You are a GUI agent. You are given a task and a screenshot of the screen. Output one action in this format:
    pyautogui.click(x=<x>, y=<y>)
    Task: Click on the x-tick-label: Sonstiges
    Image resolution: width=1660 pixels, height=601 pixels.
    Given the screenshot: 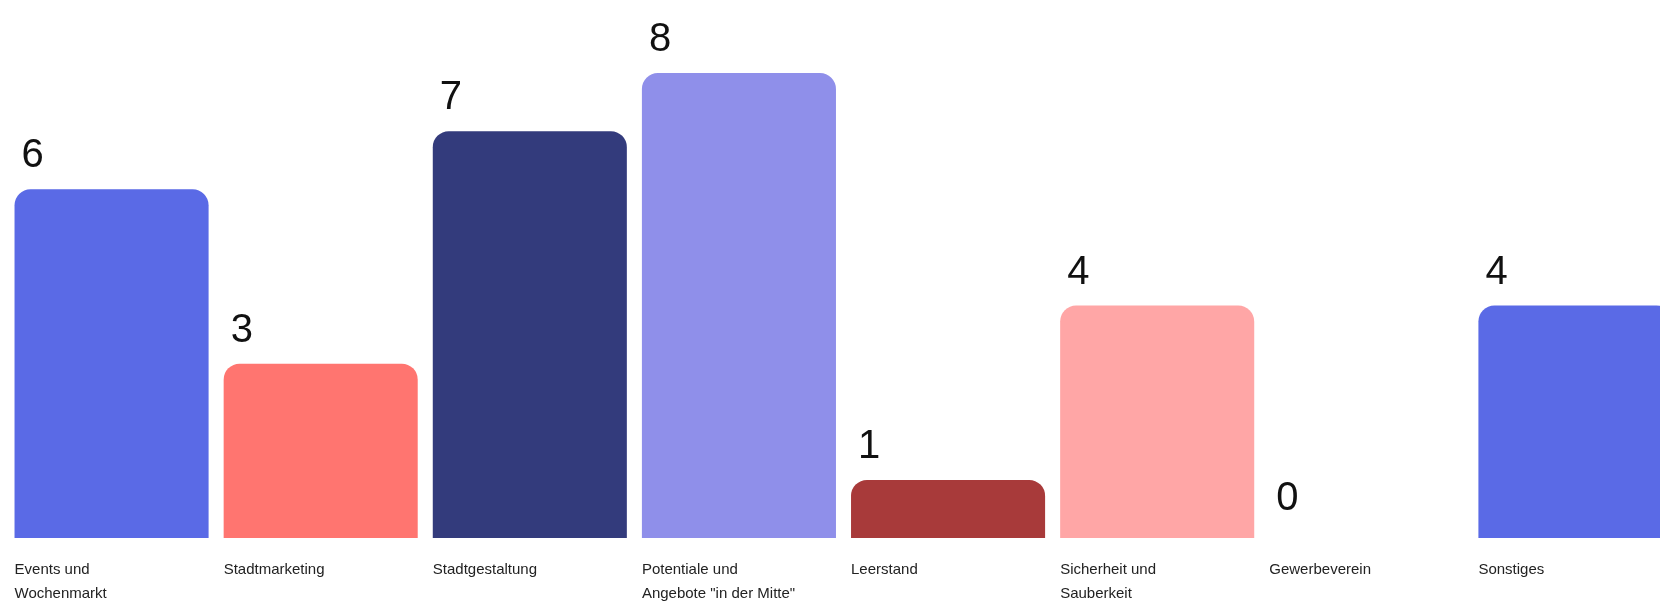 What is the action you would take?
    pyautogui.click(x=1511, y=569)
    